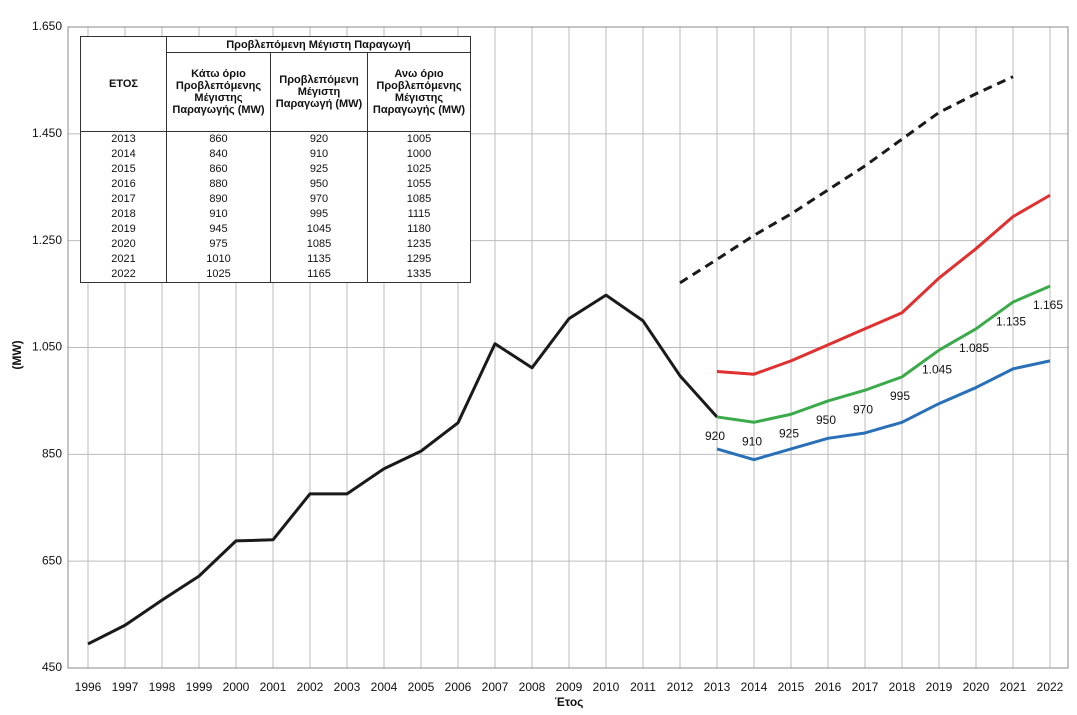 The height and width of the screenshot is (715, 1077). What do you see at coordinates (52, 667) in the screenshot?
I see `y-tick-label: 450` at bounding box center [52, 667].